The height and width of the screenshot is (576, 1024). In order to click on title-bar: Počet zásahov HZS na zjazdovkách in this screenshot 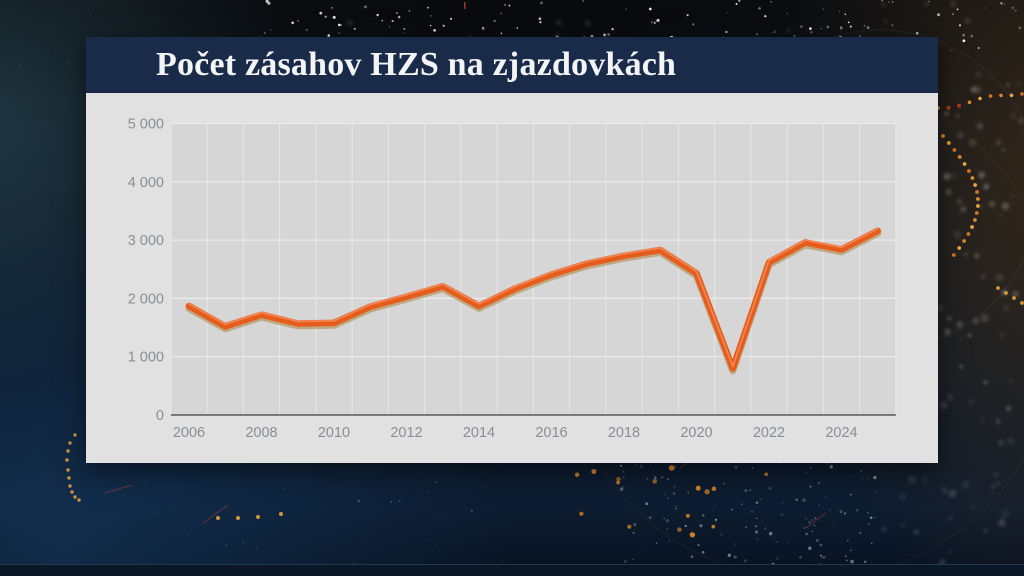, I will do `click(512, 65)`.